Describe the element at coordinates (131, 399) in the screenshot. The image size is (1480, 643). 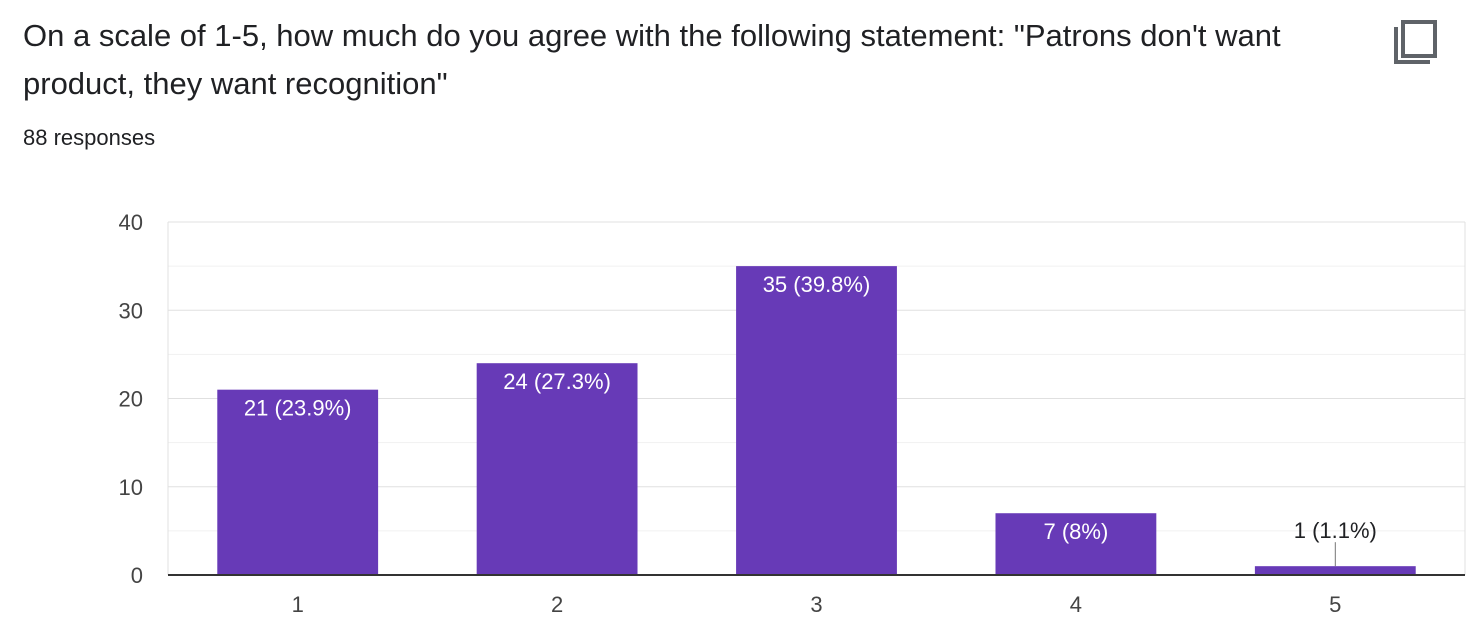
I see `y-tick-label: 20` at that location.